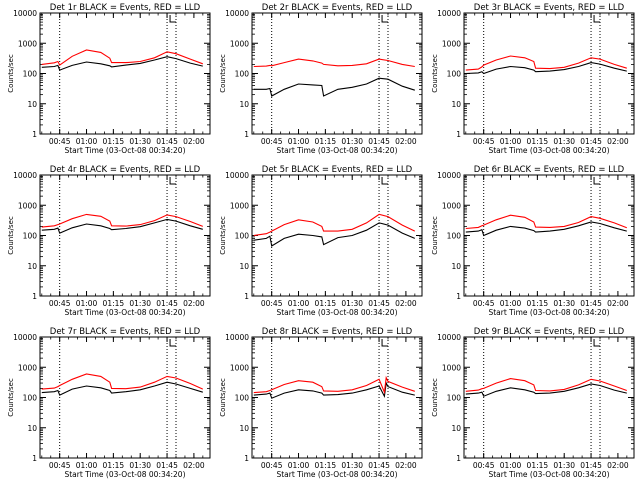  What do you see at coordinates (549, 170) in the screenshot?
I see `panel-title: Det 6r BLACK = Events, RED = LLD` at bounding box center [549, 170].